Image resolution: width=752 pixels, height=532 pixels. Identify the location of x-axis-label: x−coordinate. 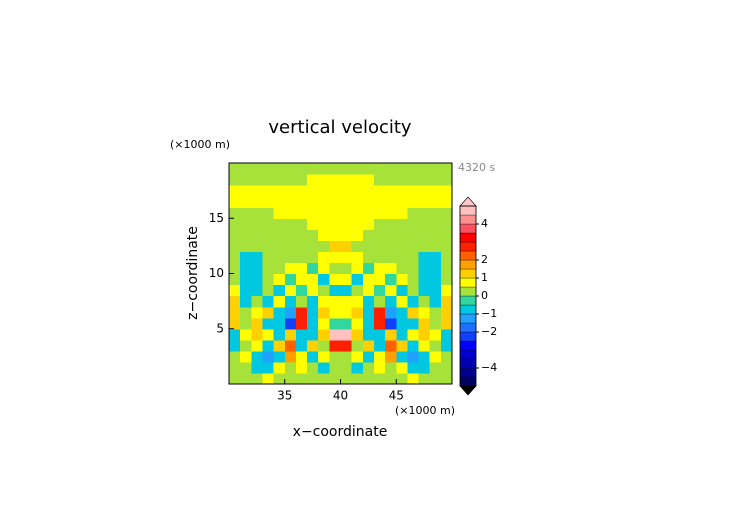
(340, 432).